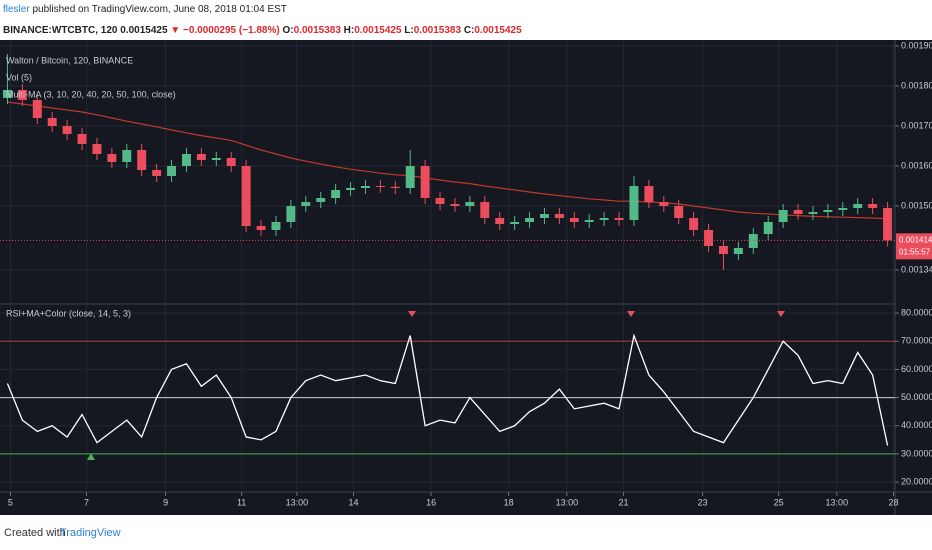  Describe the element at coordinates (378, 30) in the screenshot. I see `h-value: 0.0015425` at that location.